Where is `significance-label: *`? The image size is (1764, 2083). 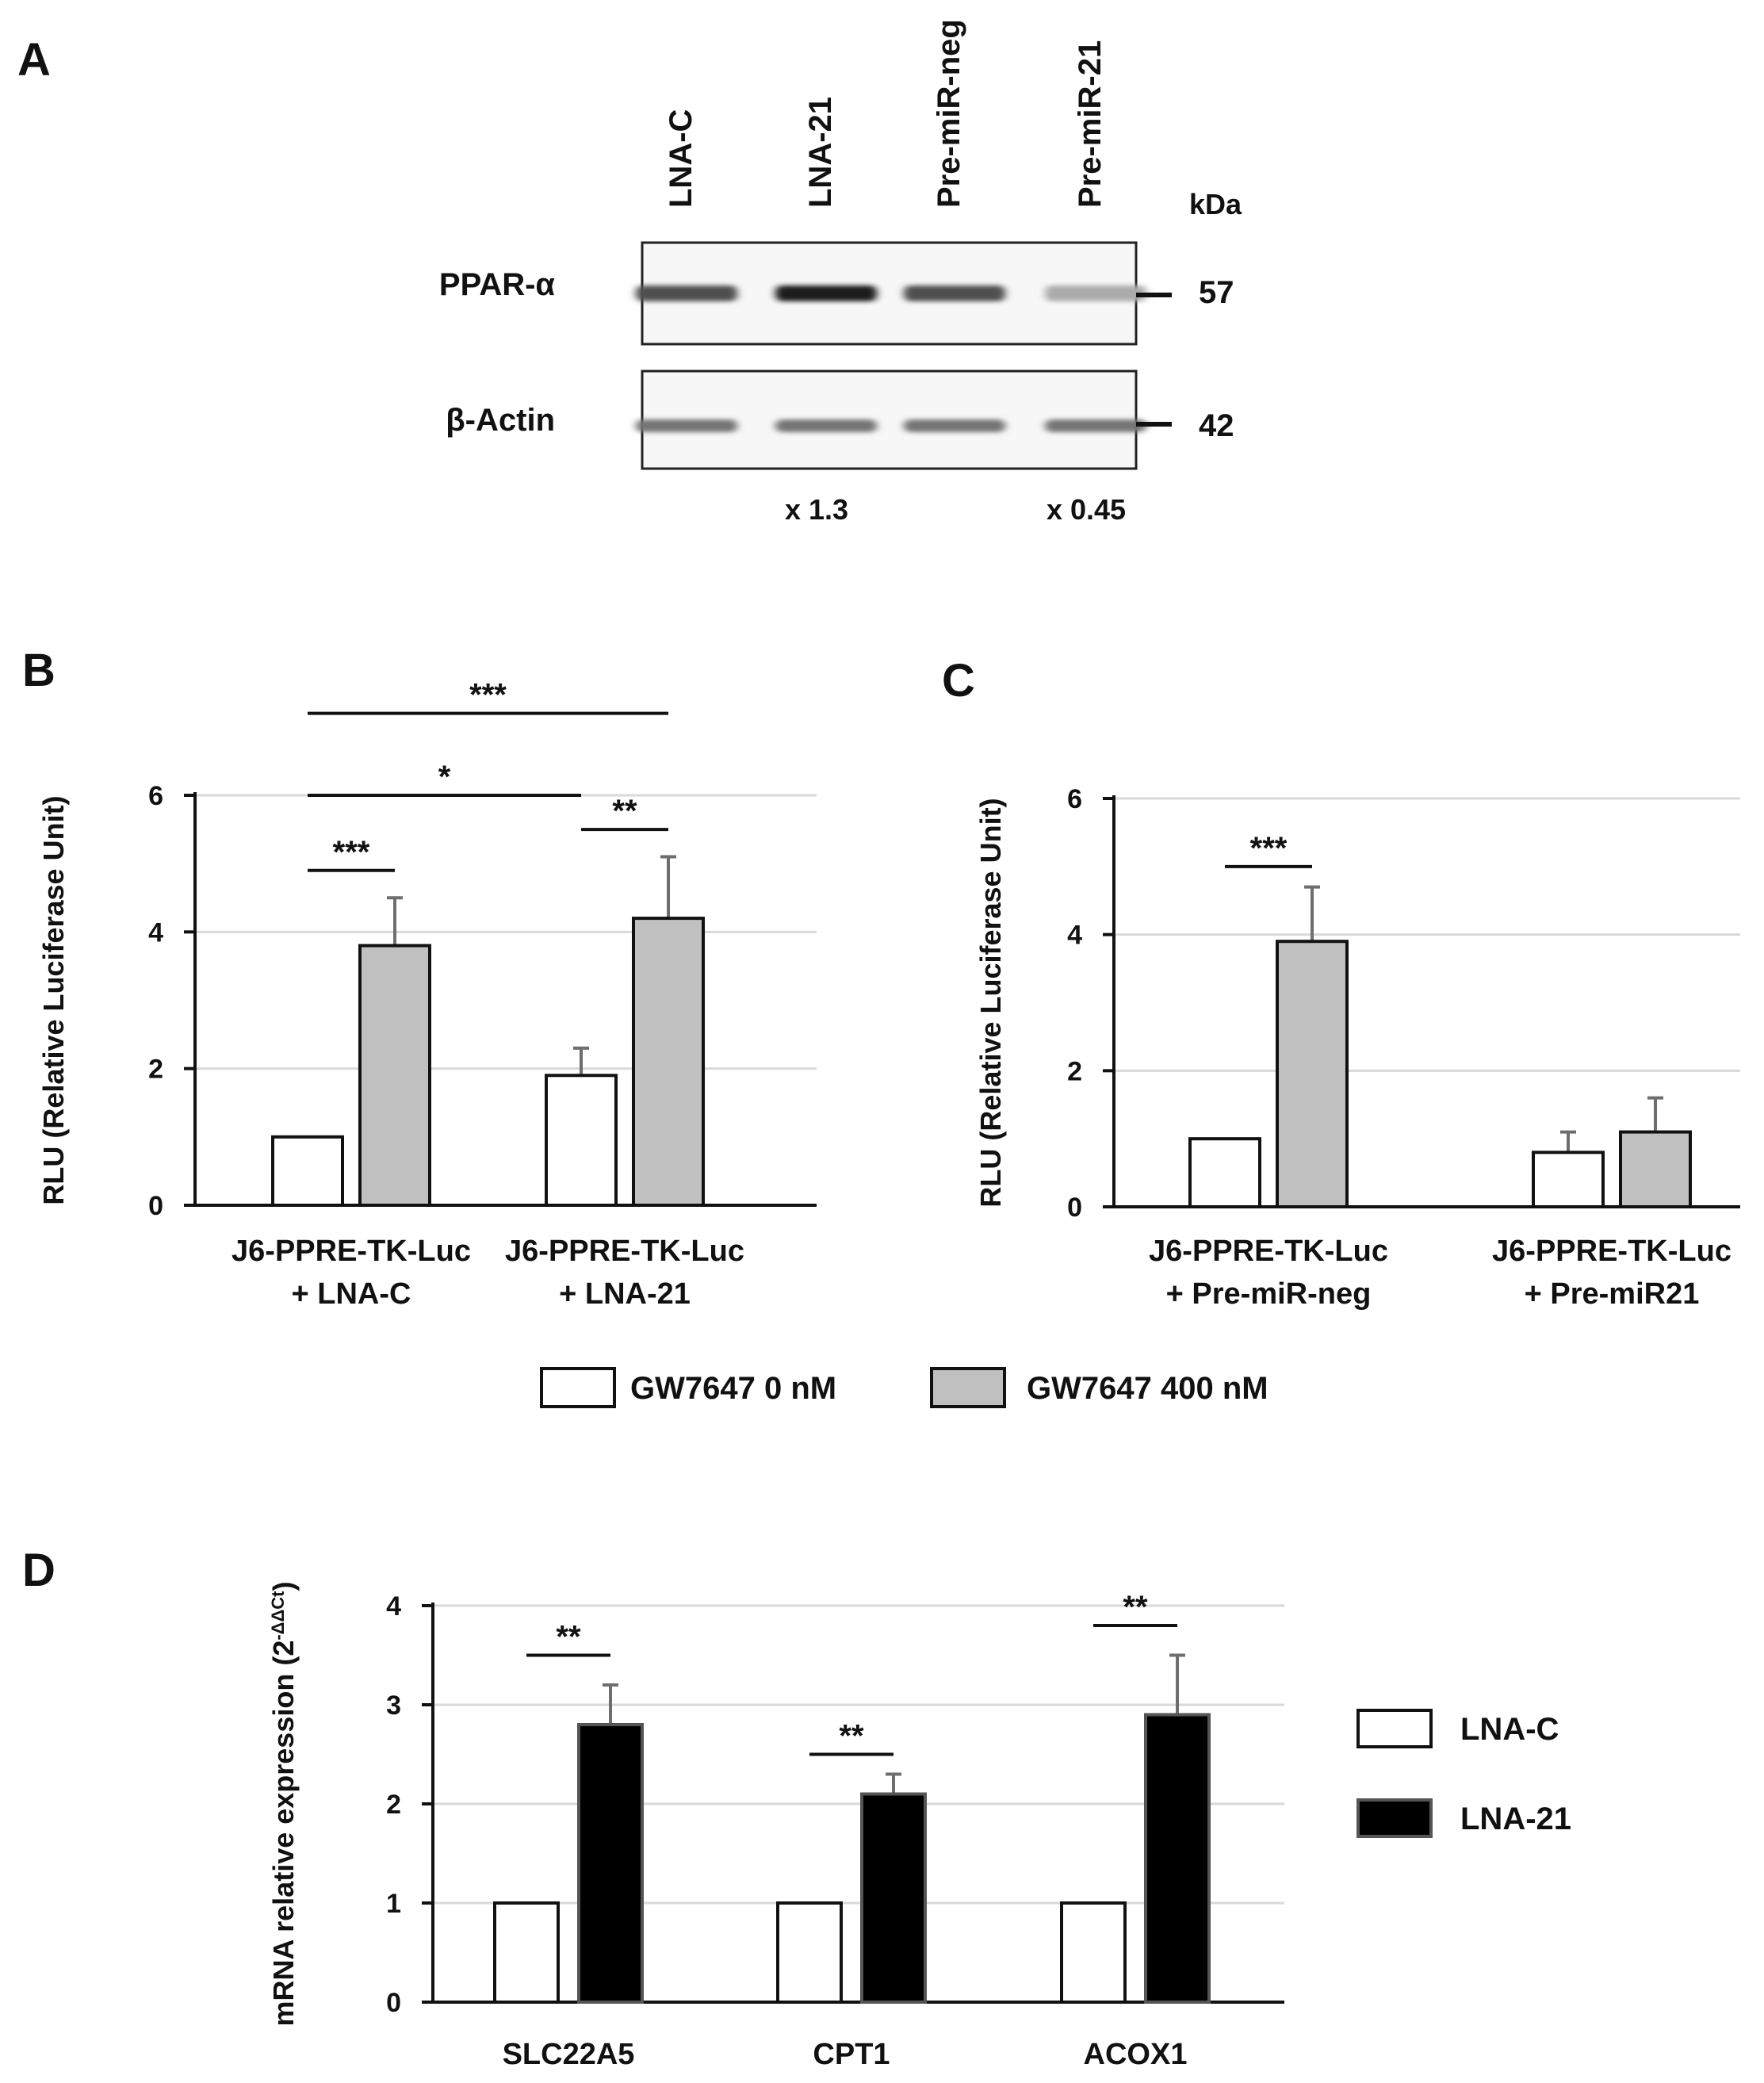
significance-label: * is located at coordinates (444, 777).